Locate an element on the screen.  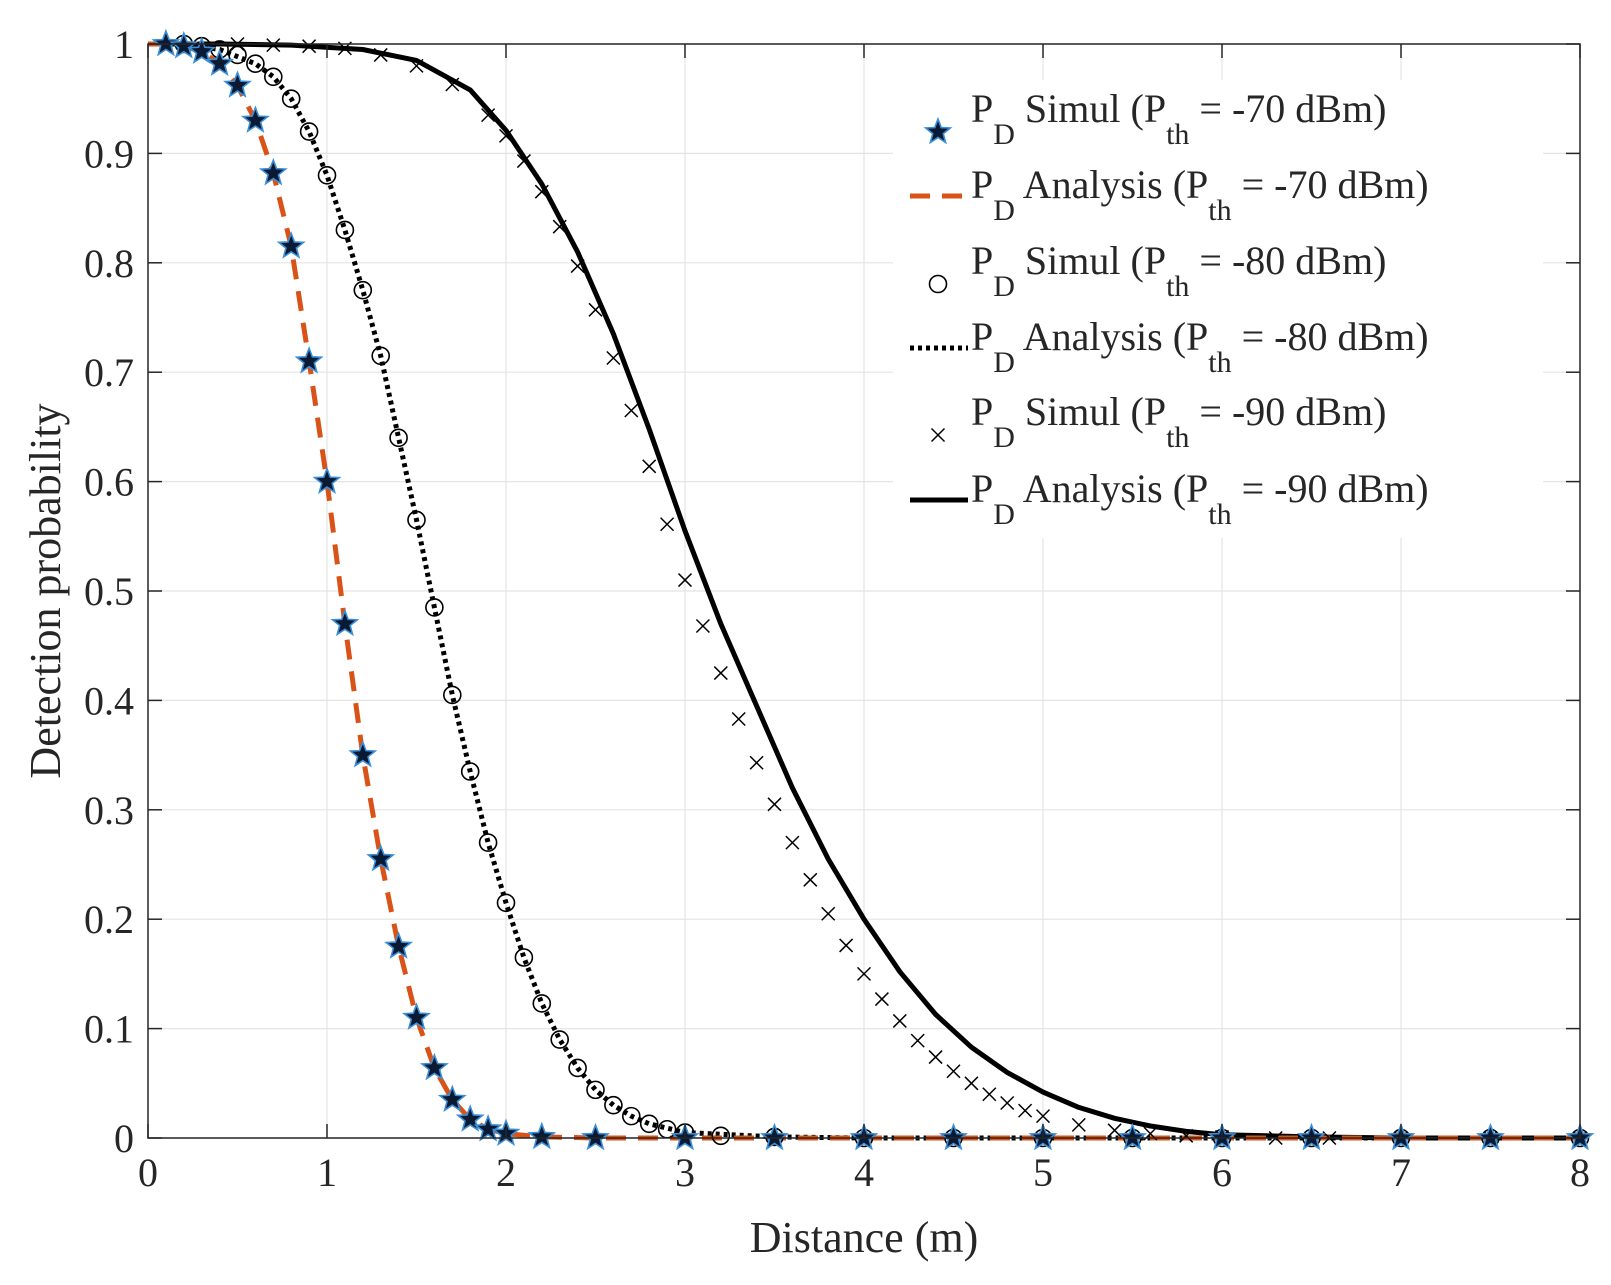
x-tick-label: 0 is located at coordinates (148, 1172).